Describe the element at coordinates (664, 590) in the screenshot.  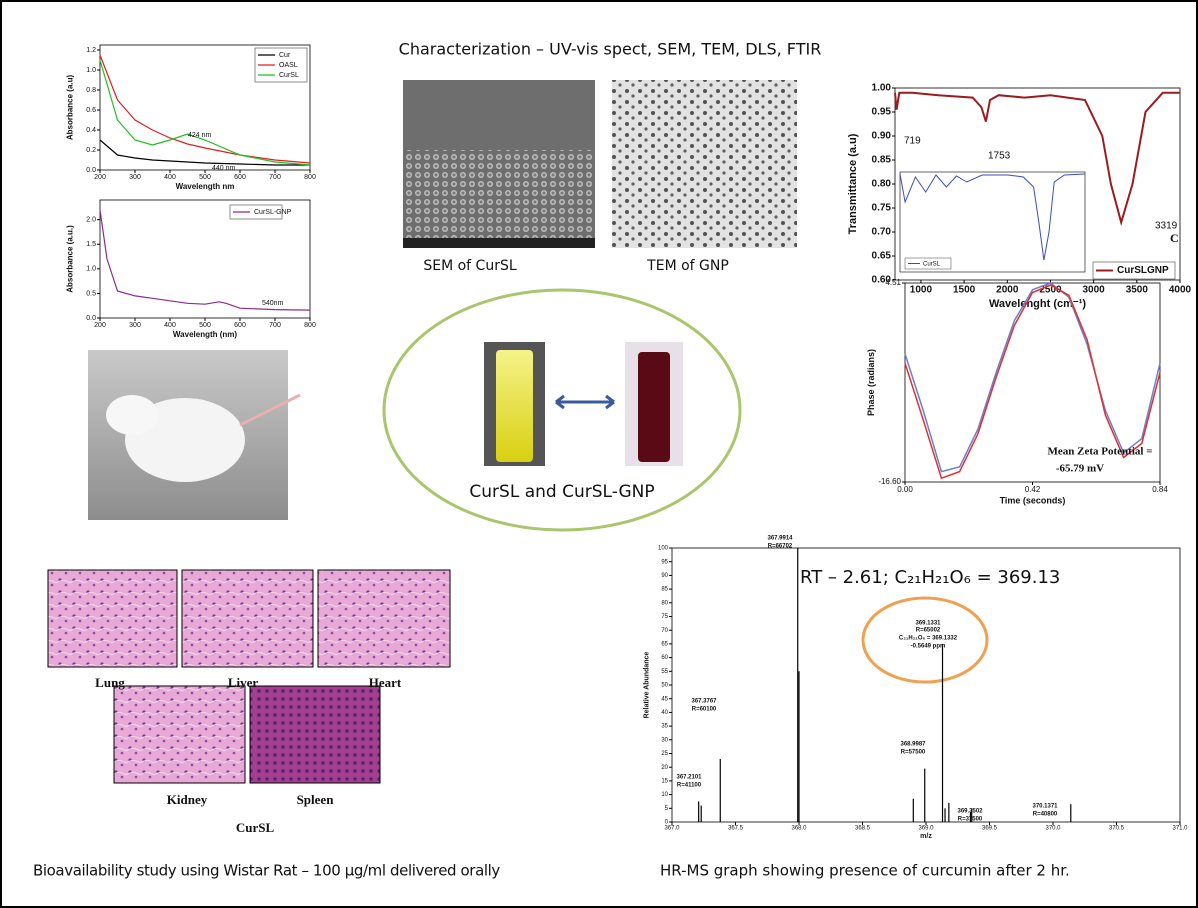
I see `y-tick-label: 85` at that location.